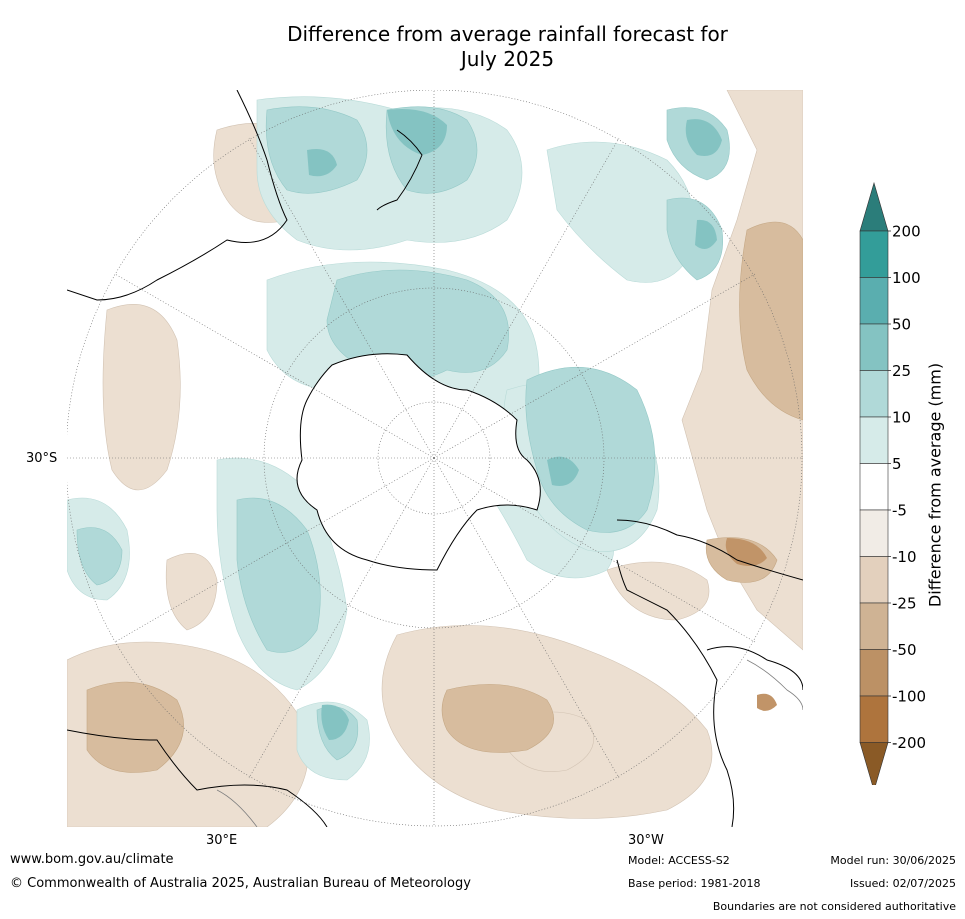 Image resolution: width=965 pixels, height=919 pixels. I want to click on footer-base-period: Base period: 1981-2018, so click(694, 883).